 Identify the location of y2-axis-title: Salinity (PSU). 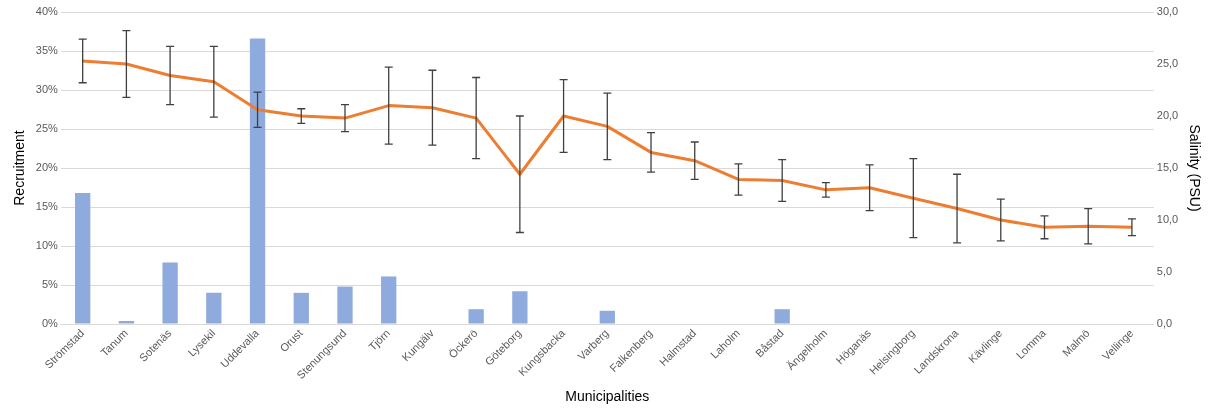
(1194, 168).